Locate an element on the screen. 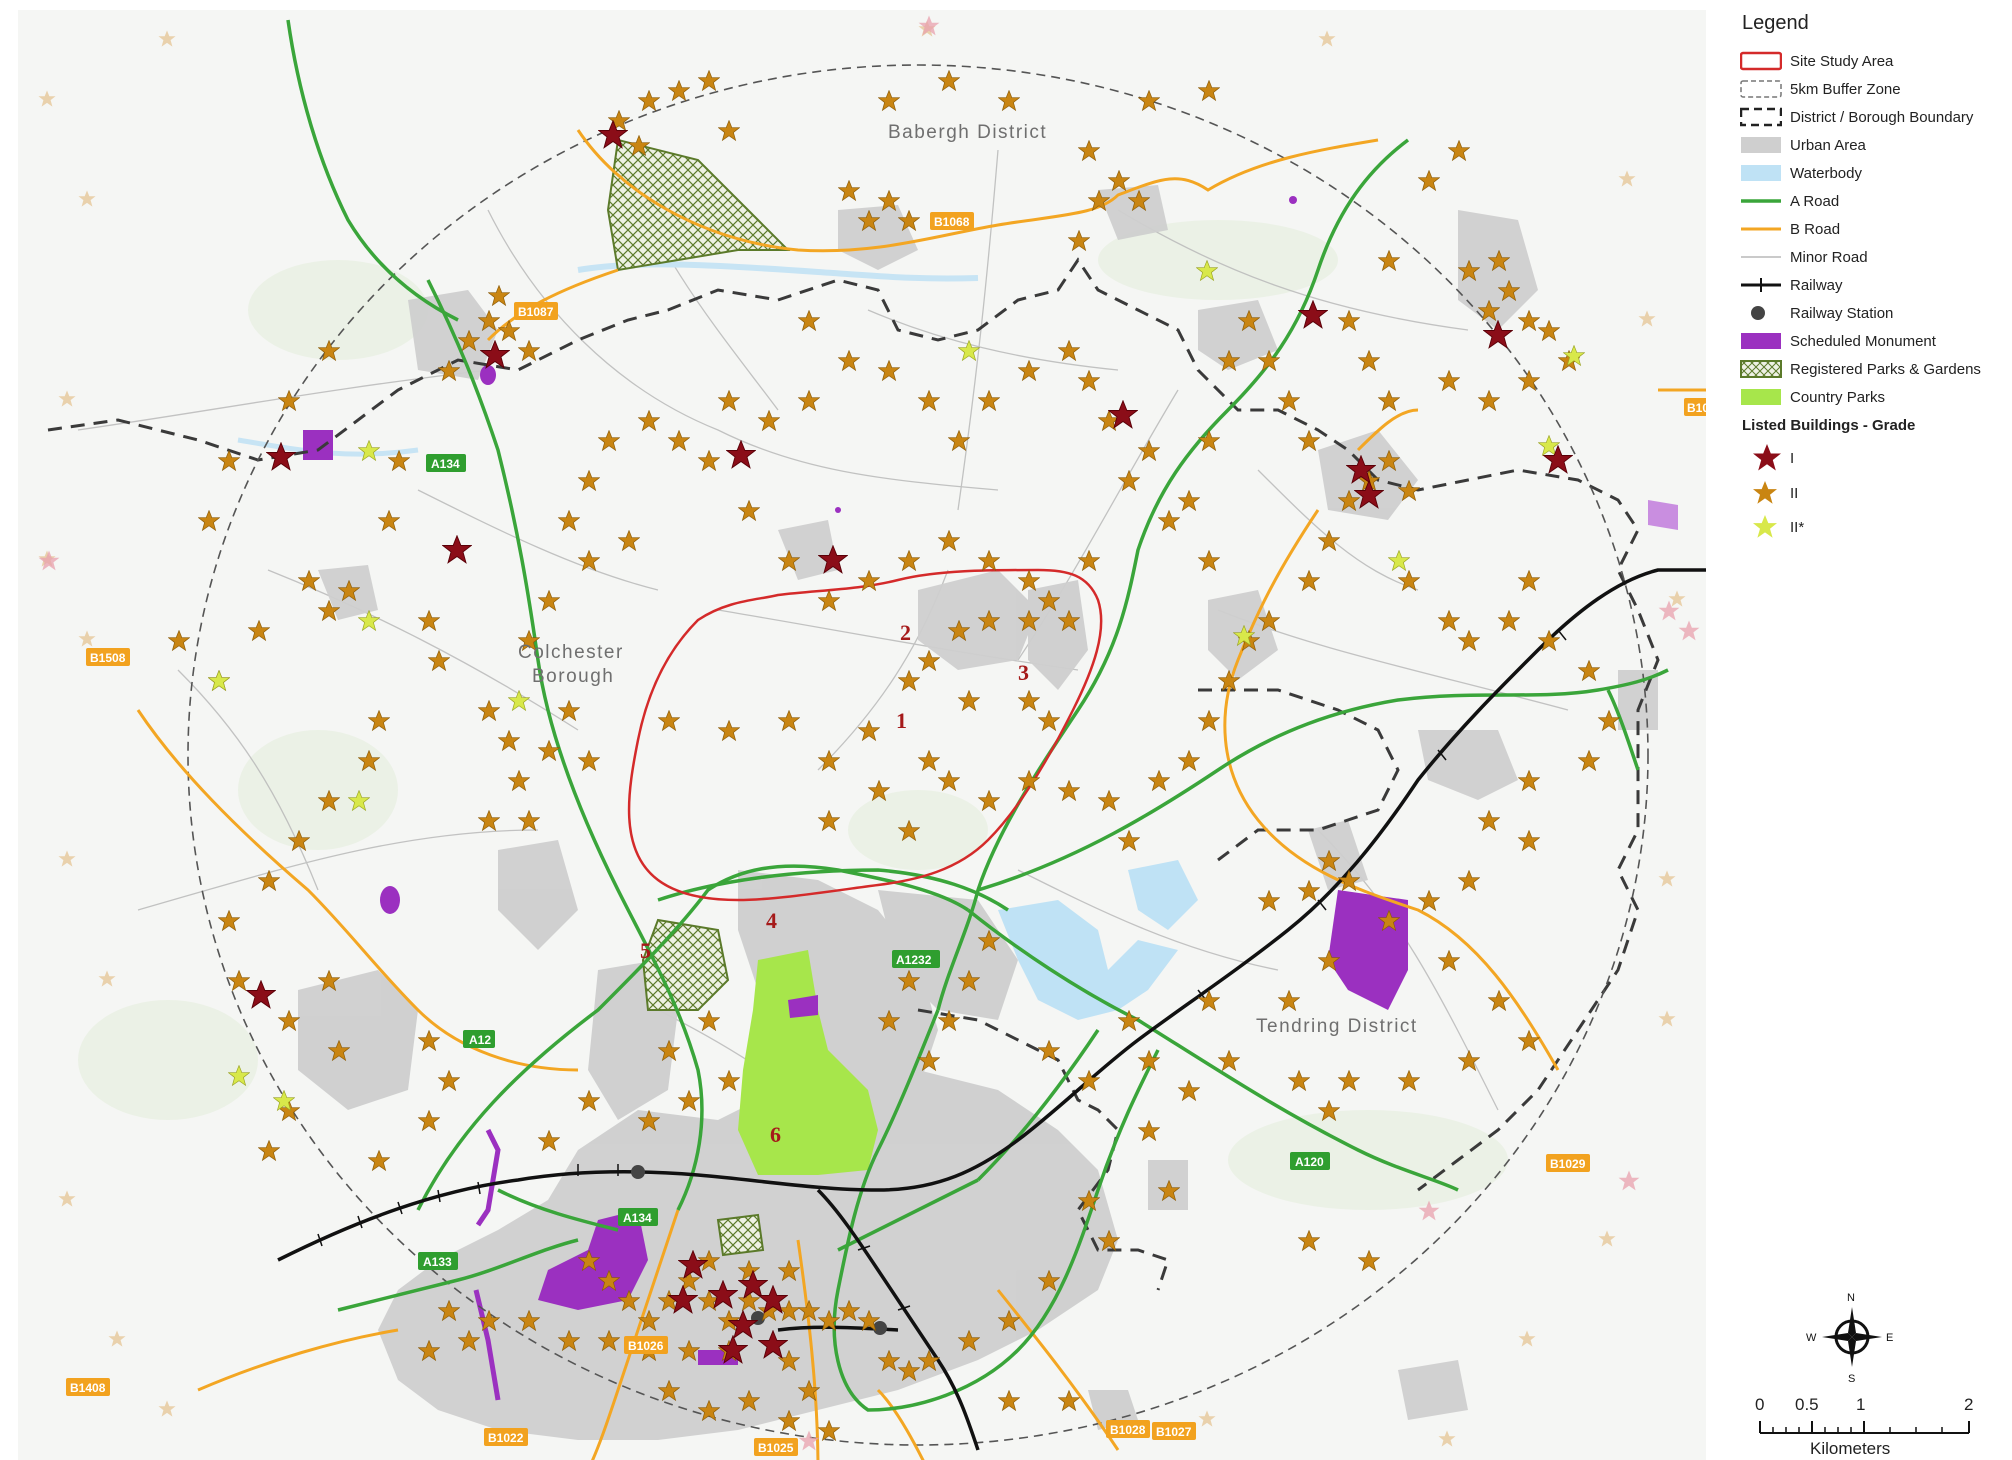  site-number-3: 3 is located at coordinates (1023, 672).